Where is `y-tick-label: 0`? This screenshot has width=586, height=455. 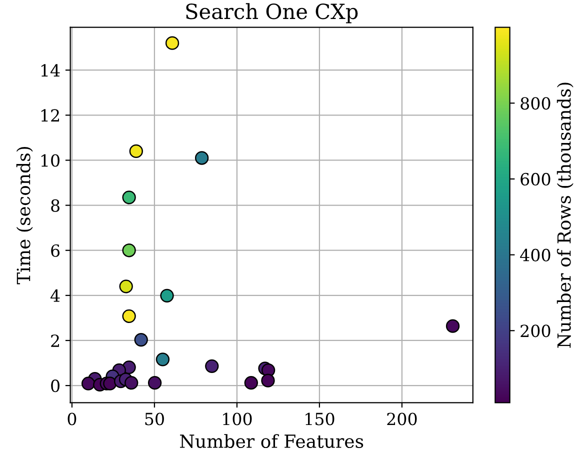 y-tick-label: 0 is located at coordinates (55, 386).